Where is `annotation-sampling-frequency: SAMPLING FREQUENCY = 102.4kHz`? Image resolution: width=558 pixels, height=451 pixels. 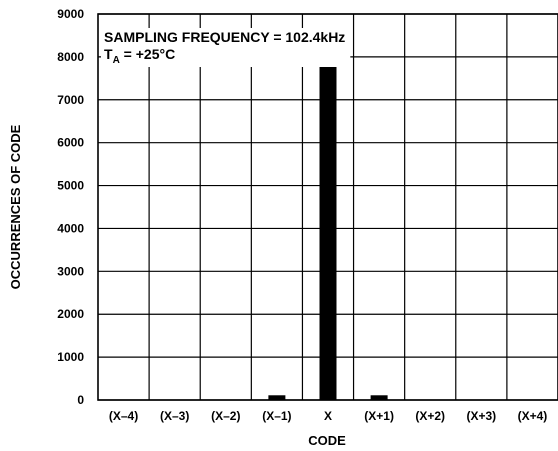 annotation-sampling-frequency: SAMPLING FREQUENCY = 102.4kHz is located at coordinates (224, 37).